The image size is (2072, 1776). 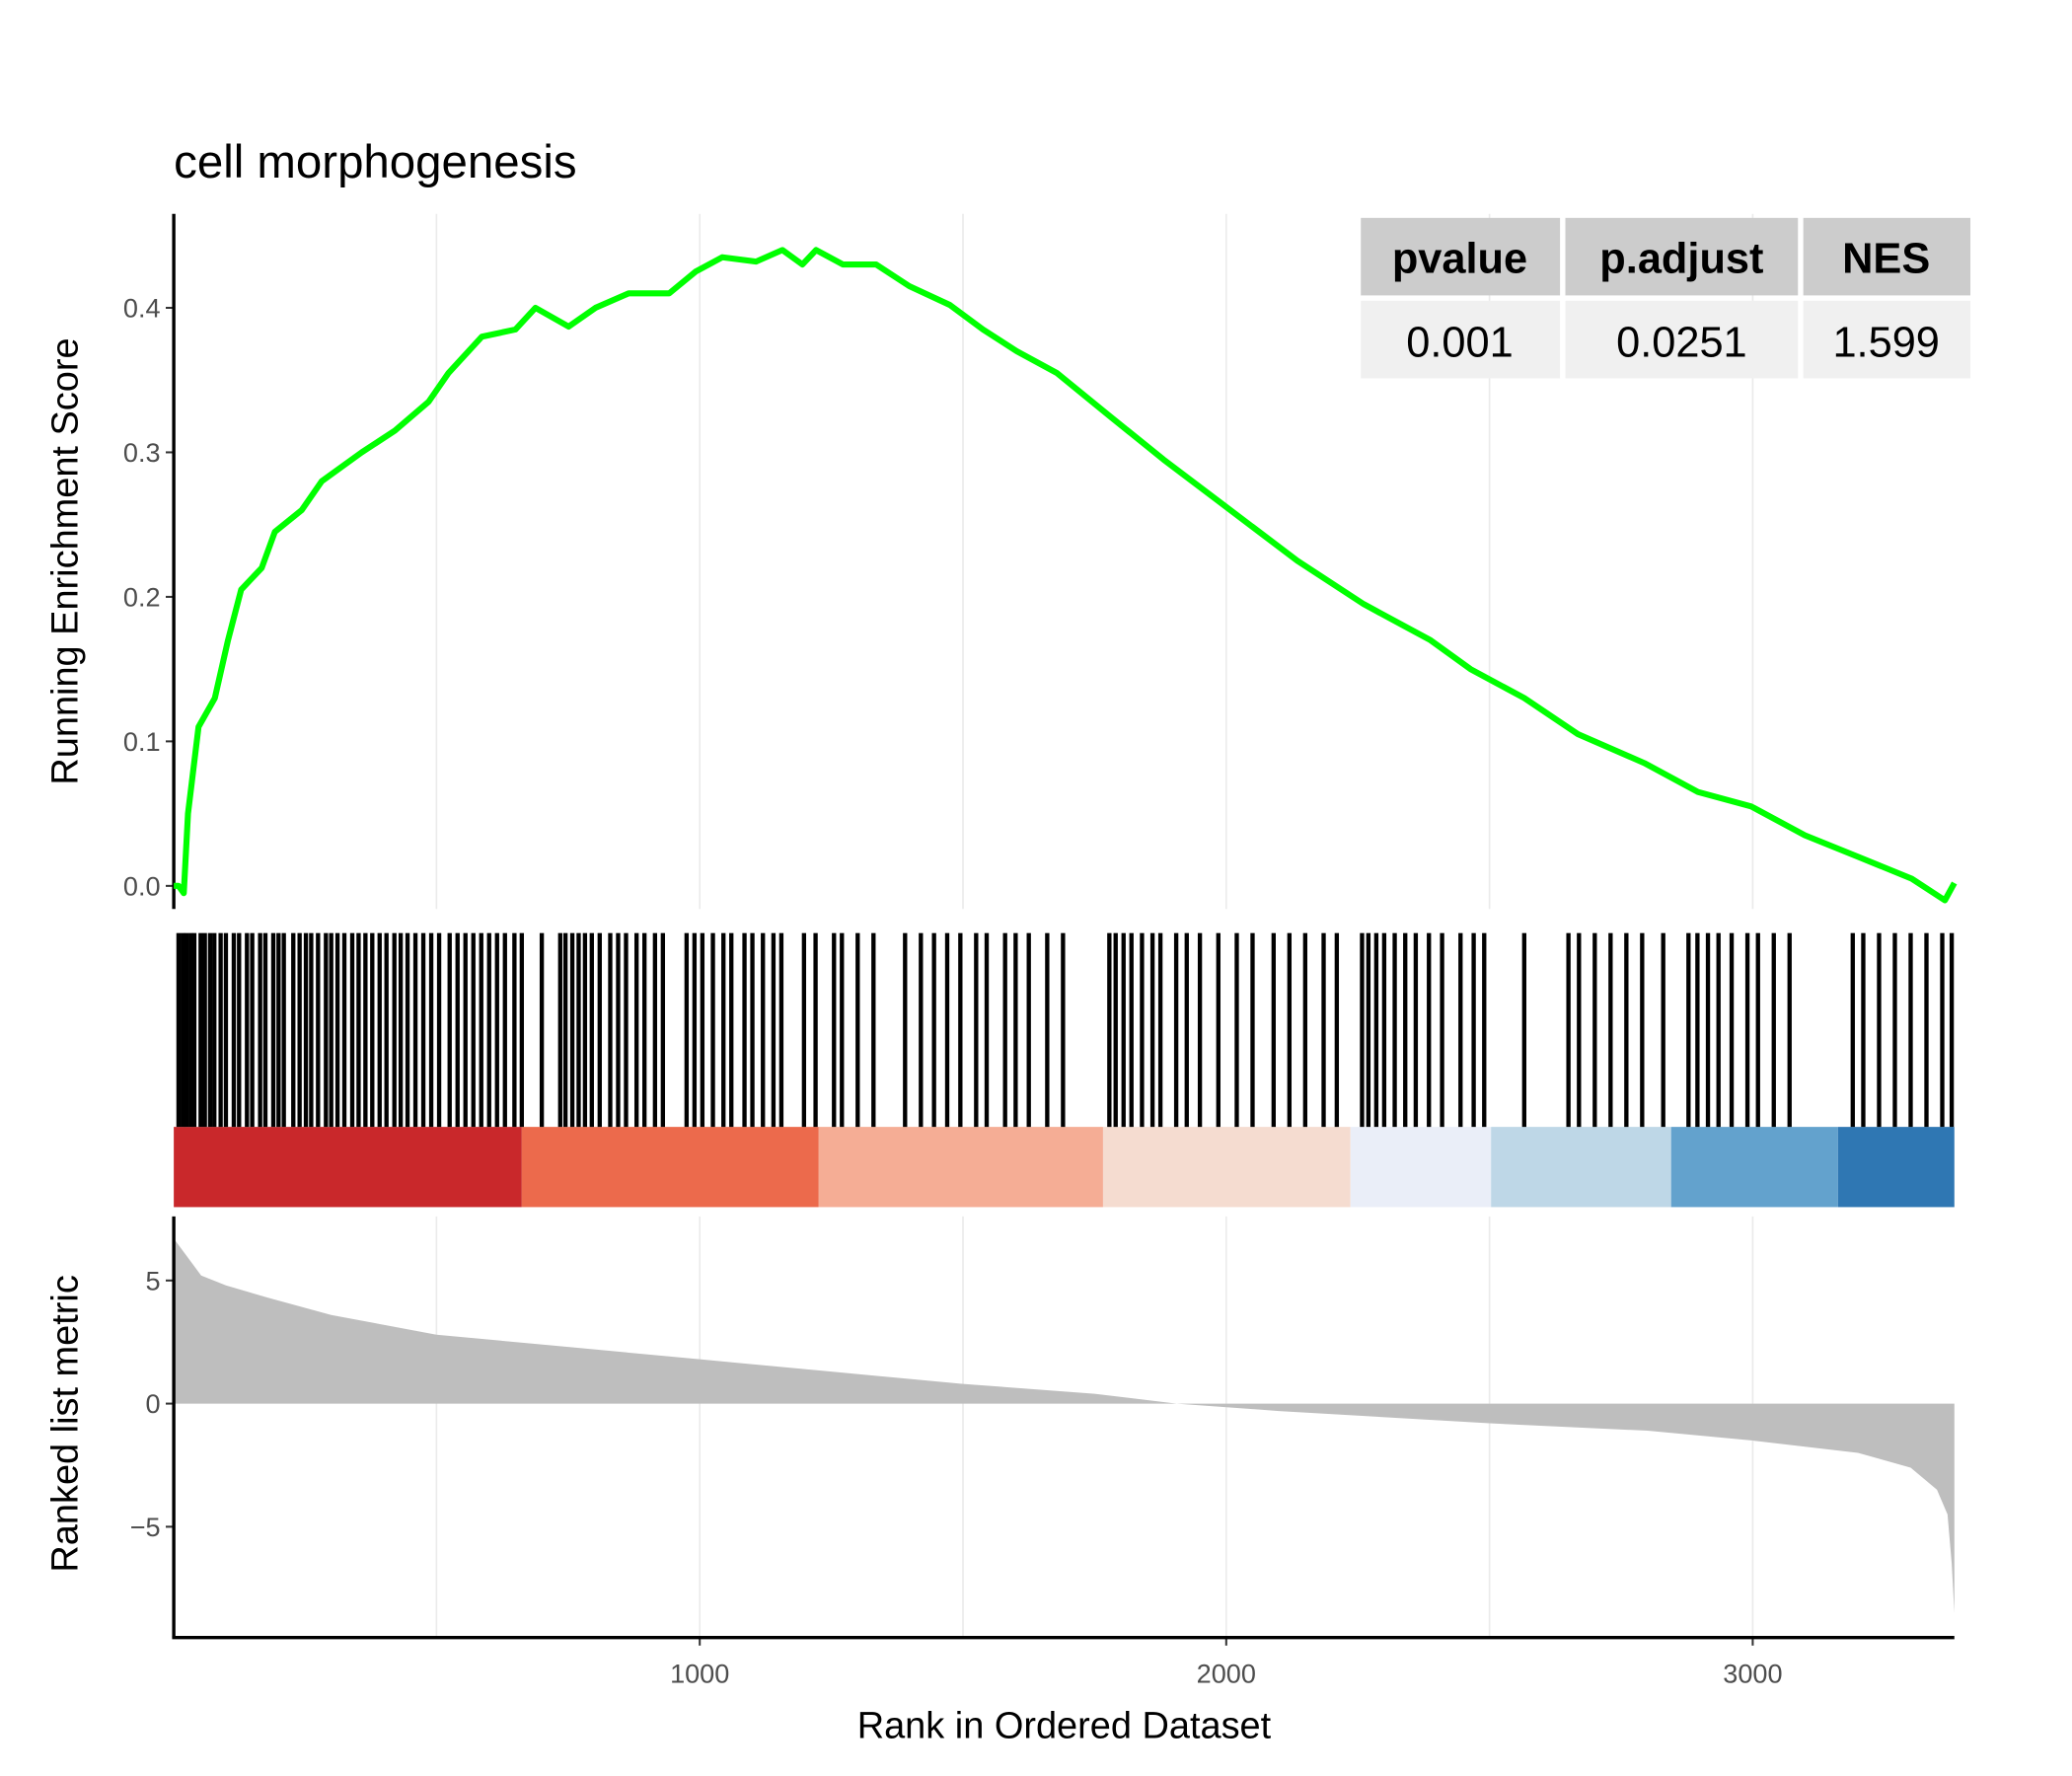 I want to click on table-cell-text: 1.599, so click(x=1886, y=344).